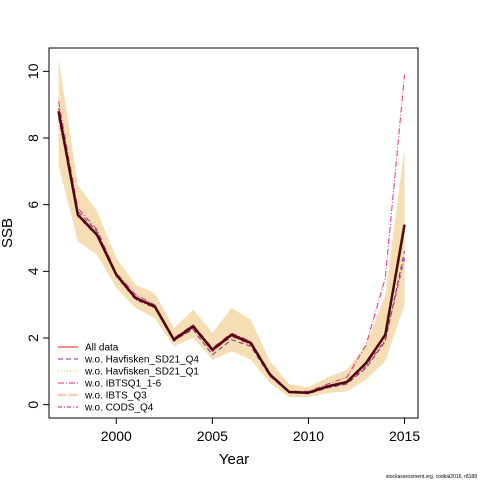 Image resolution: width=480 pixels, height=480 pixels. Describe the element at coordinates (8, 233) in the screenshot. I see `y-axis-title: SSB` at that location.